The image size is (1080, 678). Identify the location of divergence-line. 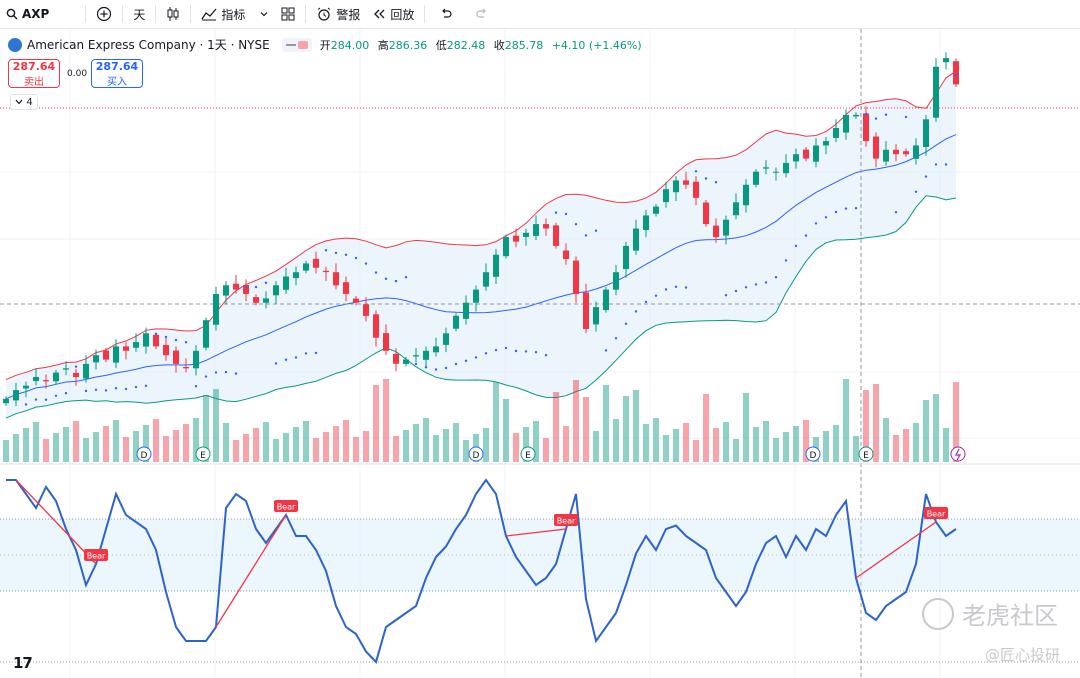
(56, 522).